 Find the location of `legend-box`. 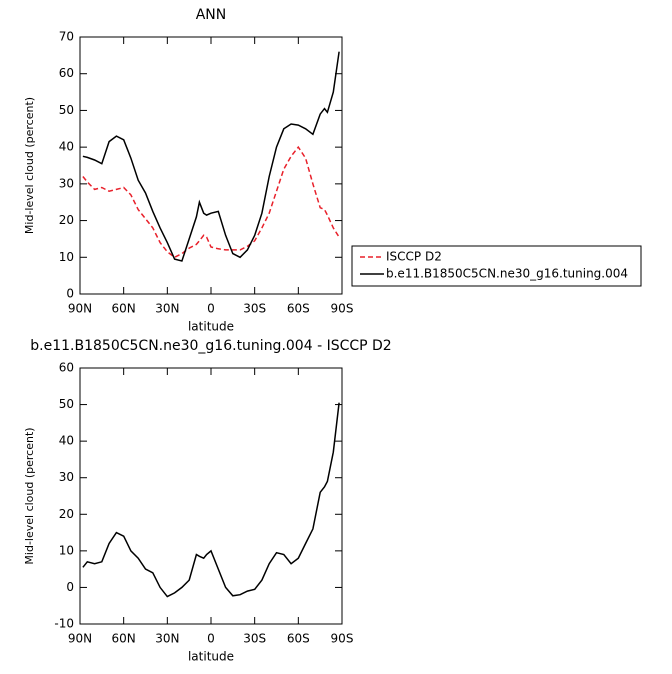

legend-box is located at coordinates (496, 266).